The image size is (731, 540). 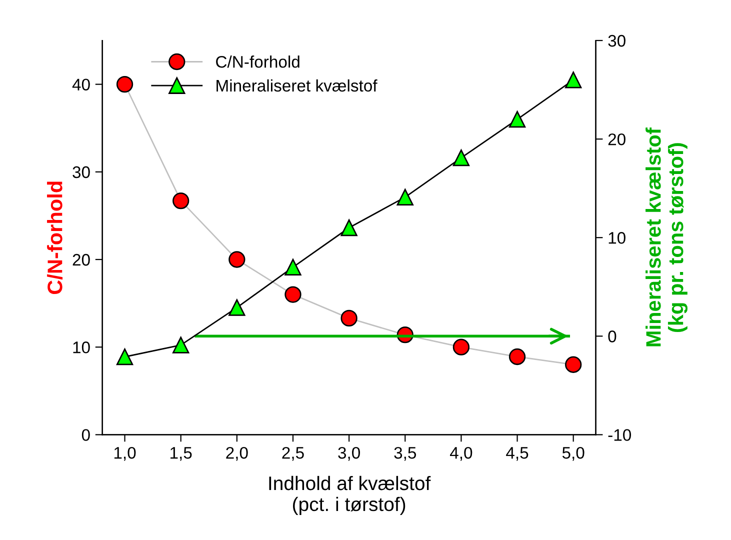 I want to click on x-tick-label: 5,0, so click(x=573, y=453).